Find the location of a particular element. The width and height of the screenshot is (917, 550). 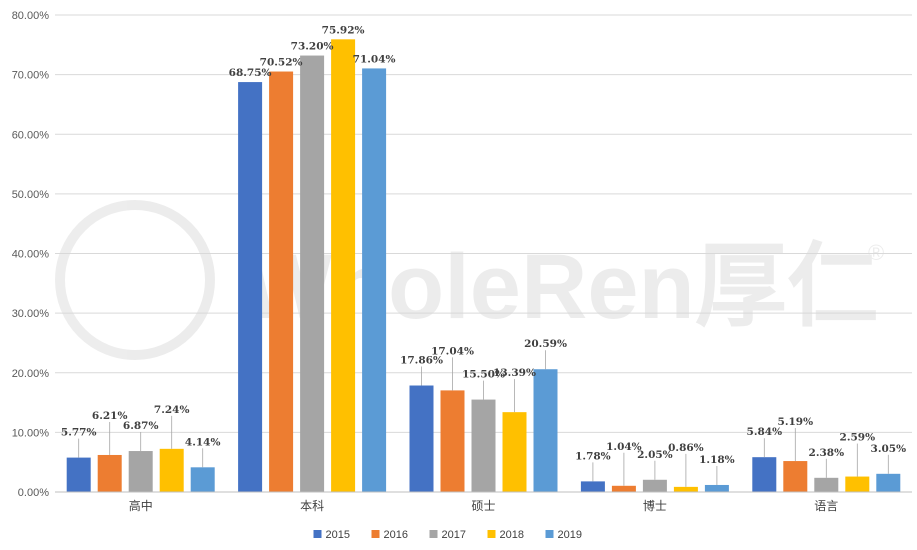

x-tick-label: 硕士 is located at coordinates (483, 506).